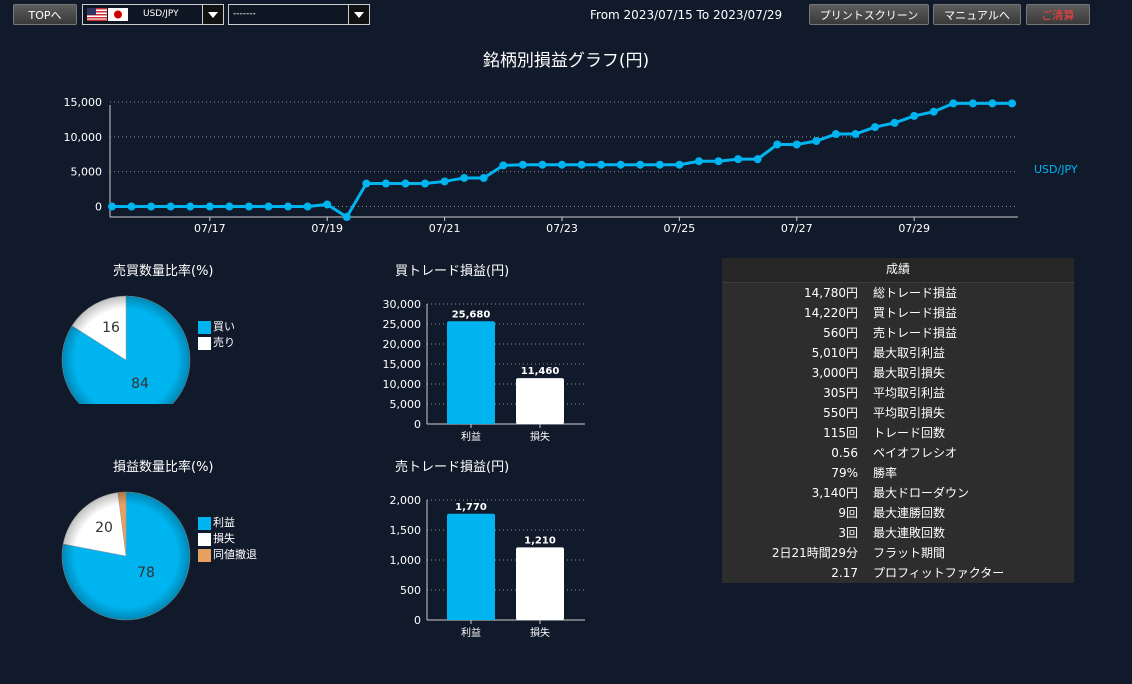  I want to click on stats-row: 0.56 ペイオフレシオ, so click(898, 453).